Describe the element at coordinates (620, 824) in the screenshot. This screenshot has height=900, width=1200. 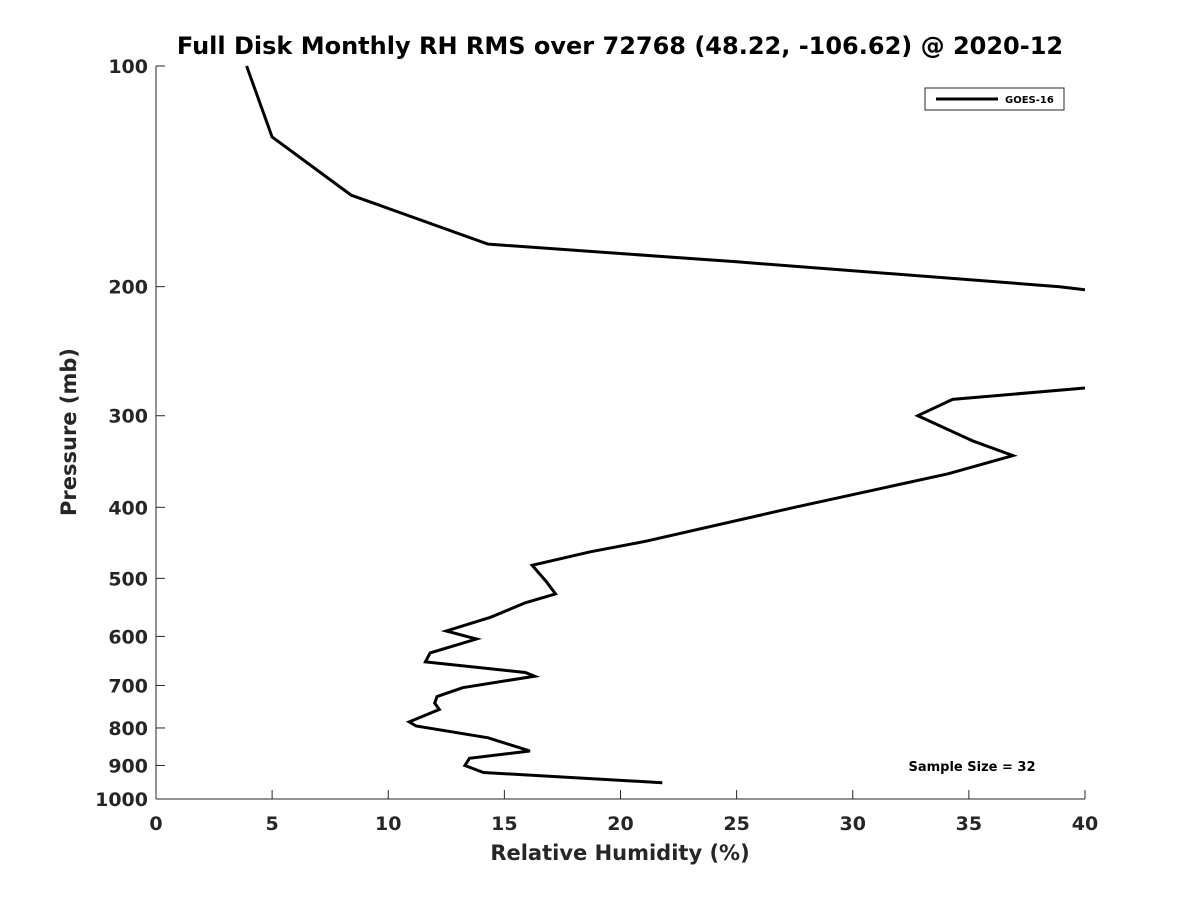
I see `x-tick-label: 20` at that location.